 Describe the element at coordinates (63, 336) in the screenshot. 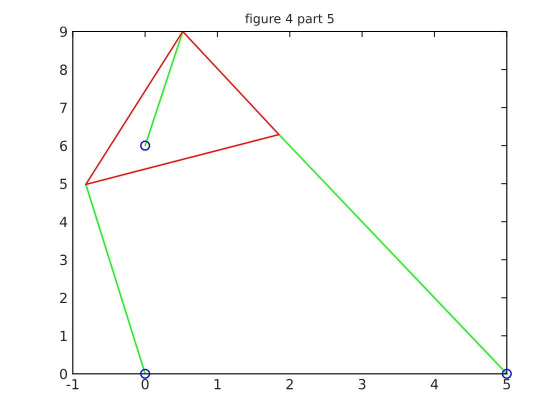

I see `y-tick-label: 1` at that location.